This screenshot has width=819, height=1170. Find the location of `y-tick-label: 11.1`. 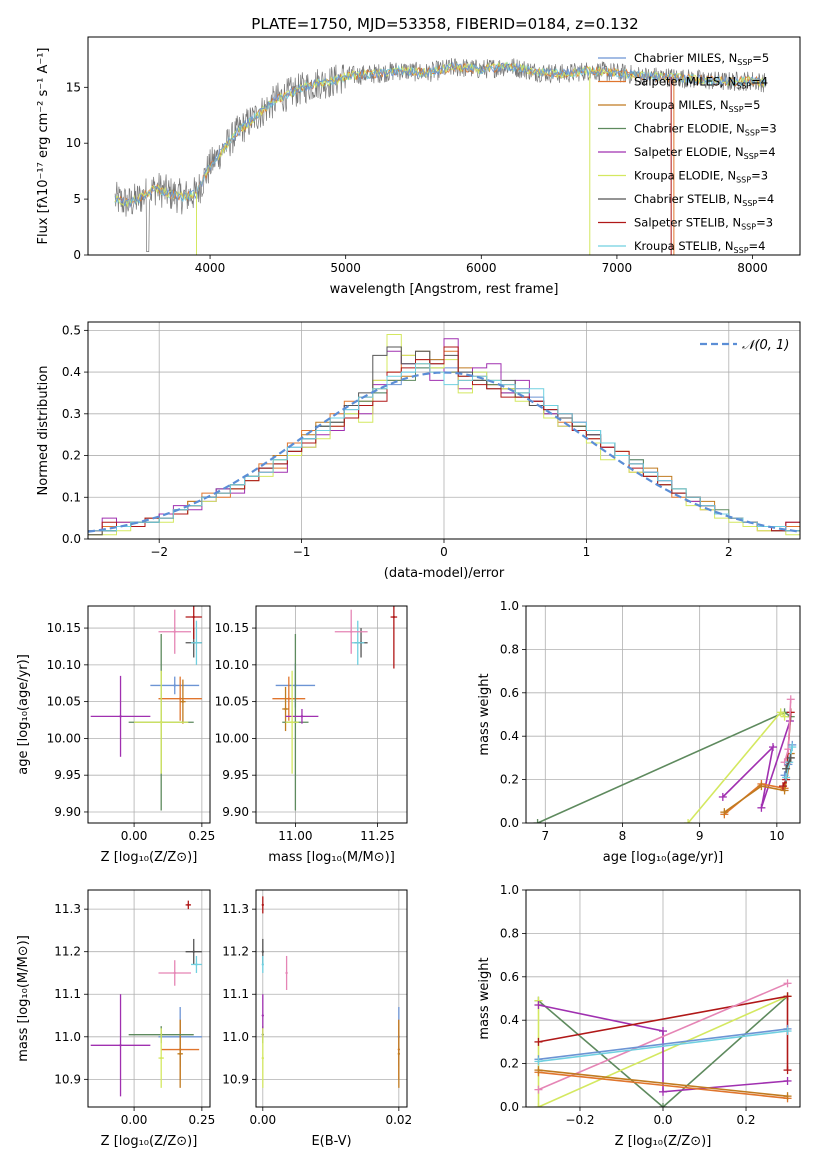

y-tick-label: 11.1 is located at coordinates (67, 994).